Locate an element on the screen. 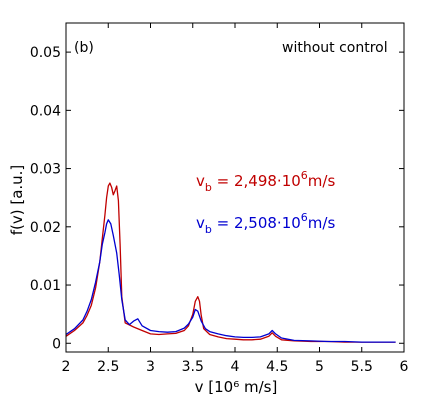  series-label-blue: vb = 2,508·106m/s is located at coordinates (265, 223).